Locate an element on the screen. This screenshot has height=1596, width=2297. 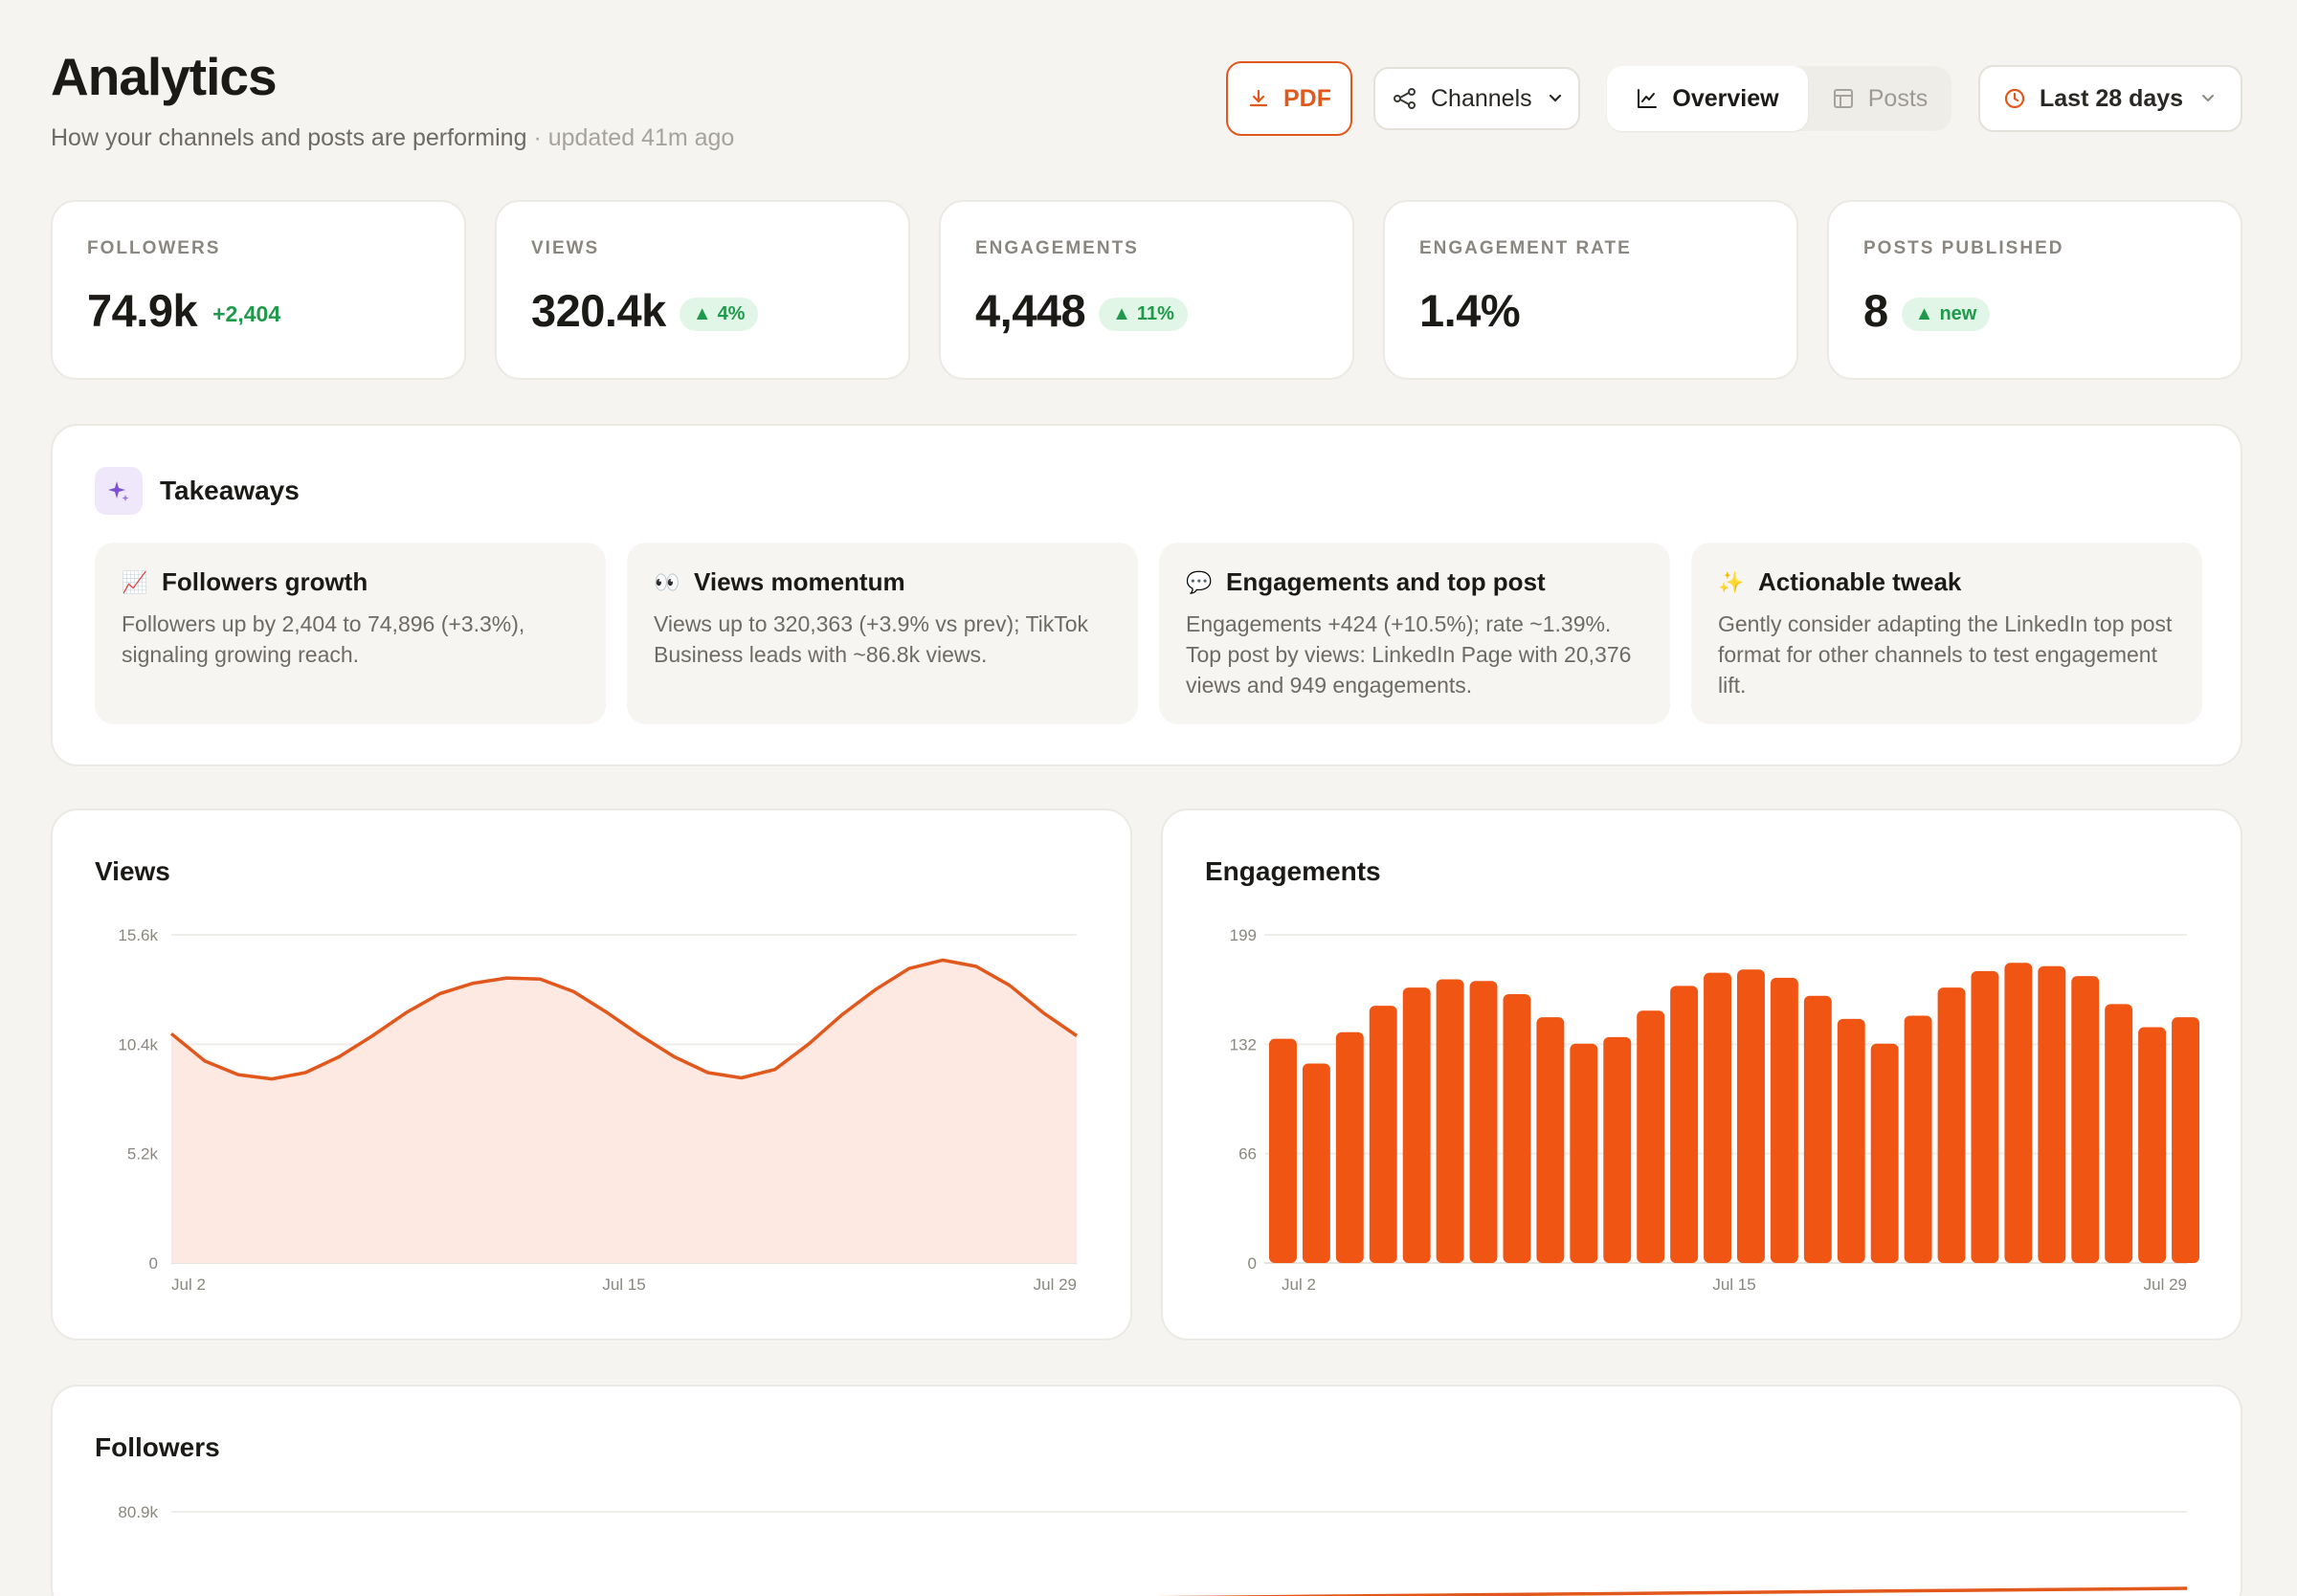
stat-label: ENGAGEMENT RATE is located at coordinates (1525, 248).